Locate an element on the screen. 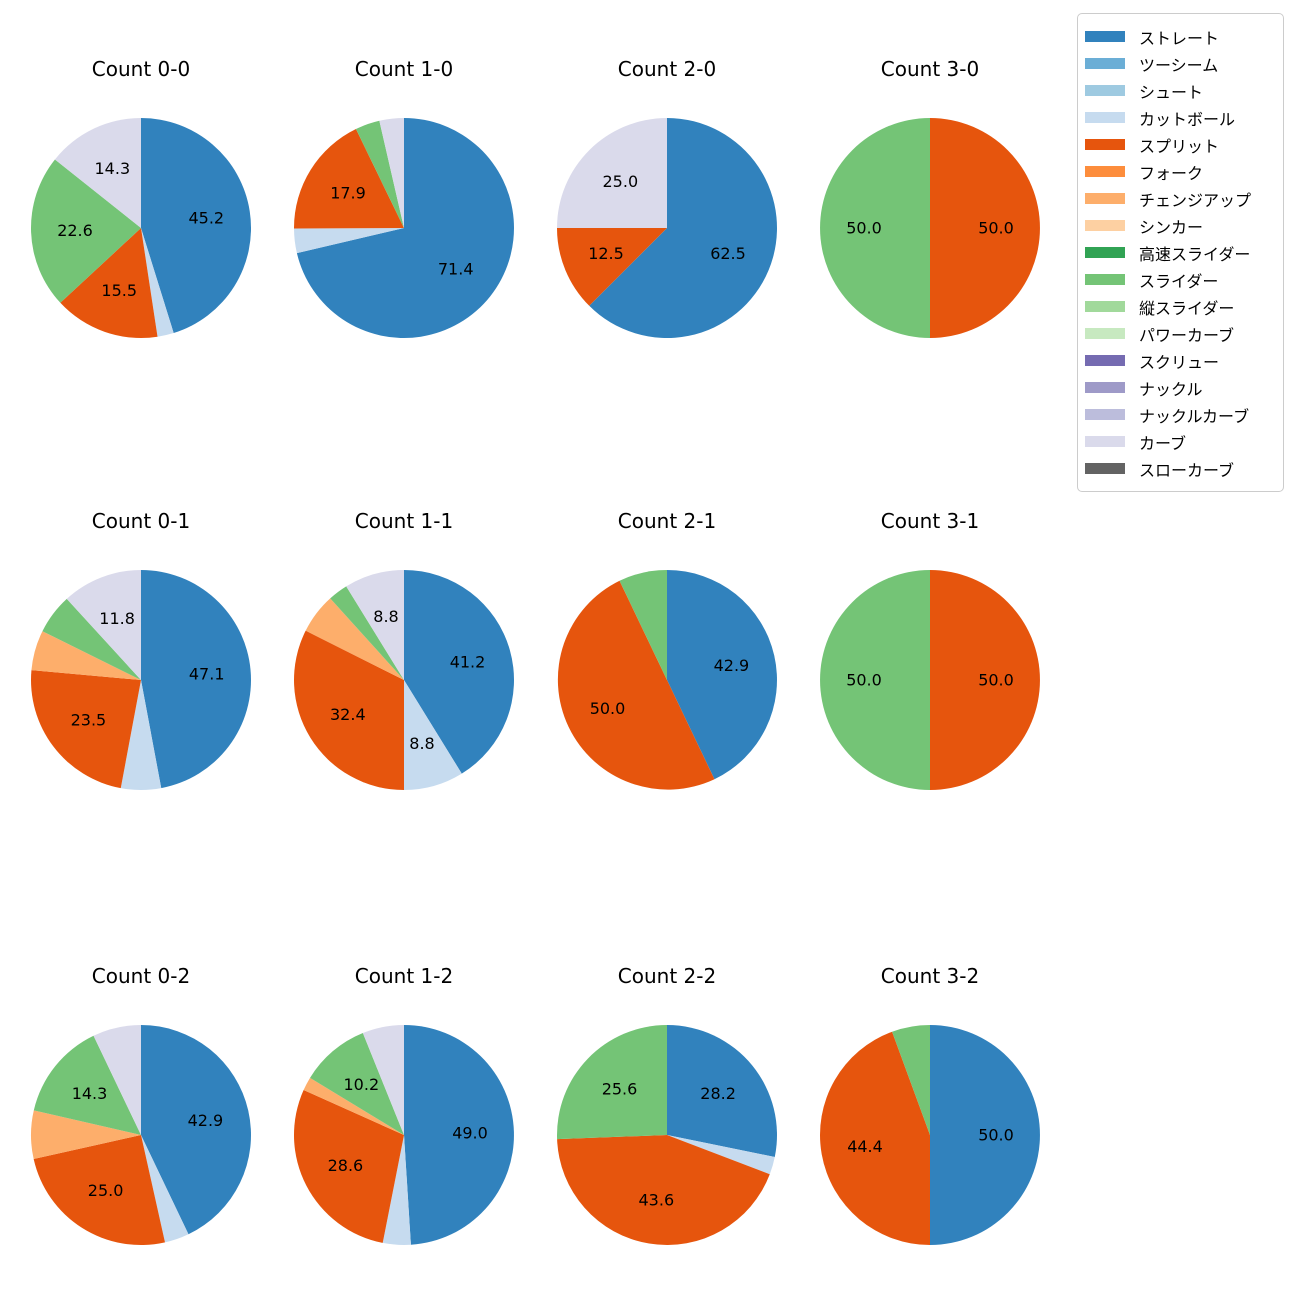 The image size is (1300, 1300). legend-item: シュート is located at coordinates (1184, 90).